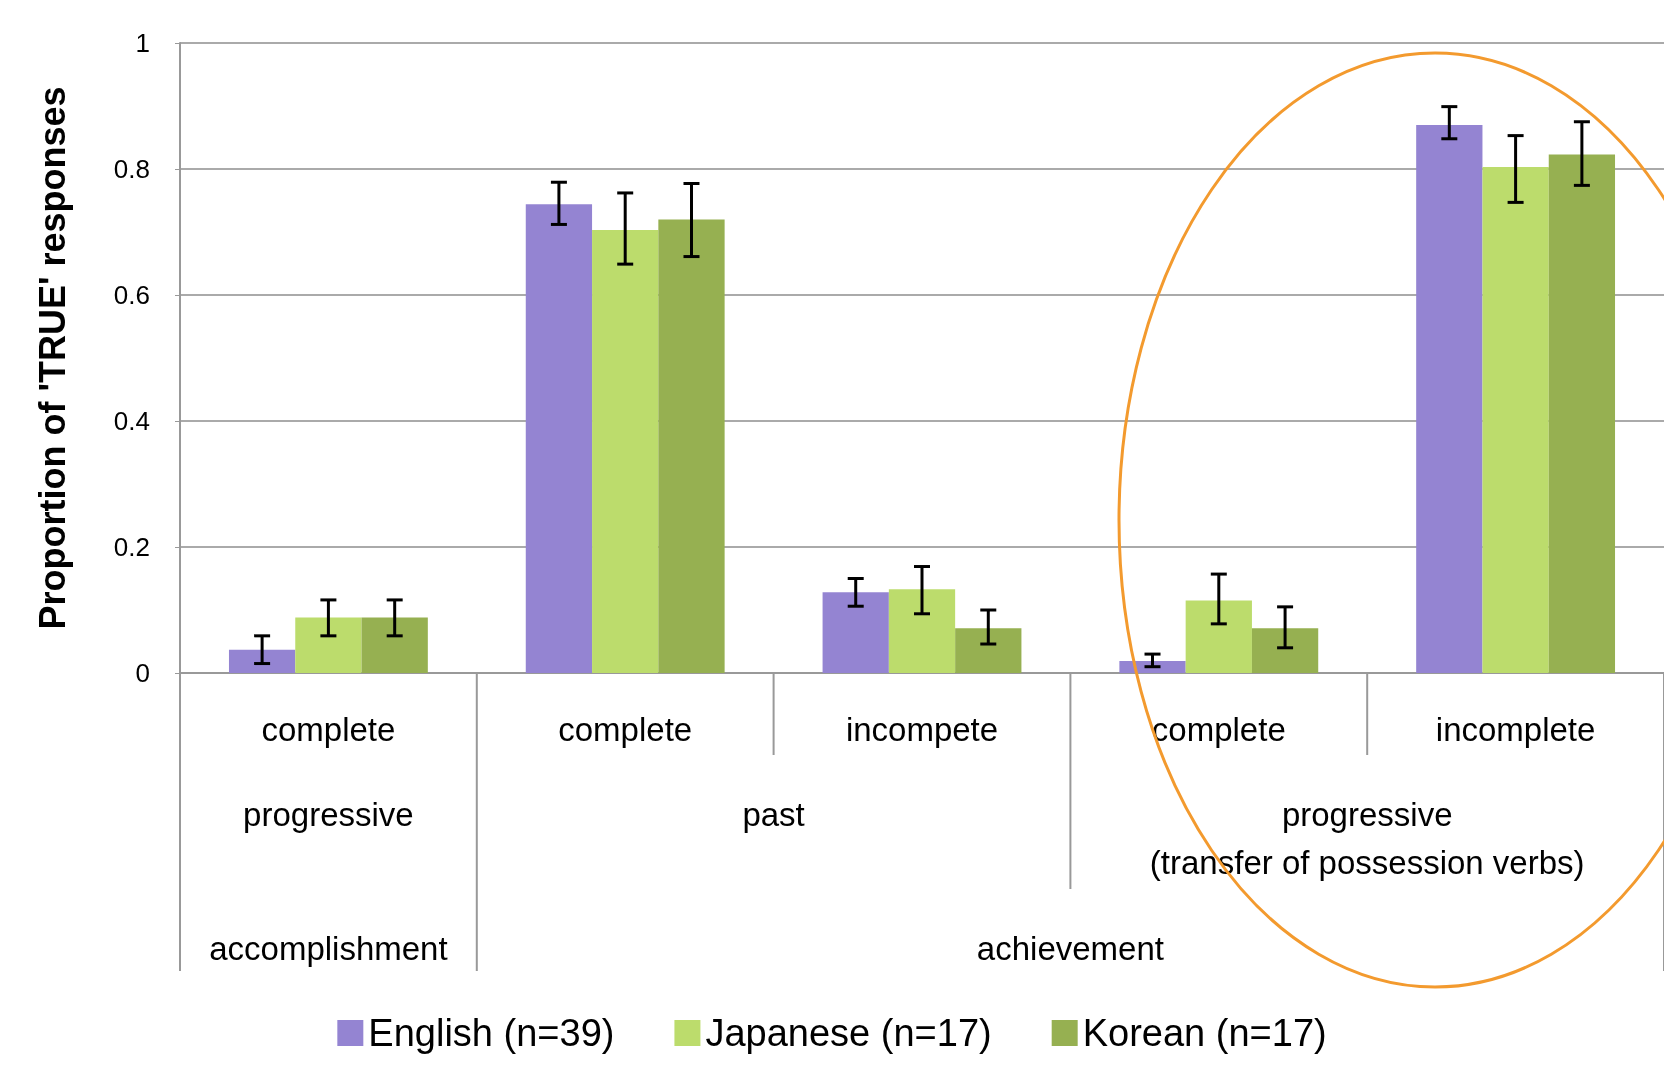  I want to click on text: past, so click(773, 814).